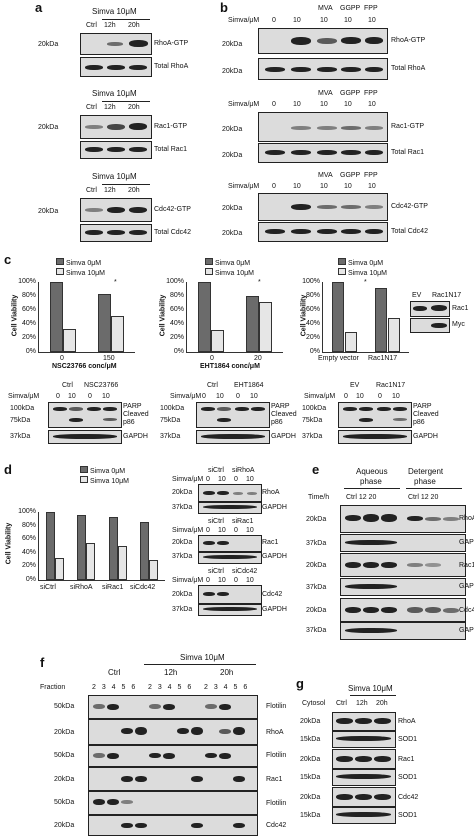 This screenshot has width=474, height=836. Describe the element at coordinates (271, 492) in the screenshot. I see `d-rhoa-label: RhoA` at that location.